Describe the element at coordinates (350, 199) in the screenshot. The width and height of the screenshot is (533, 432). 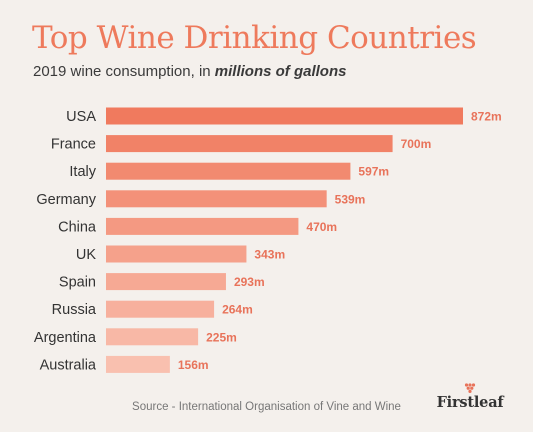
I see `value-label: 539m` at that location.